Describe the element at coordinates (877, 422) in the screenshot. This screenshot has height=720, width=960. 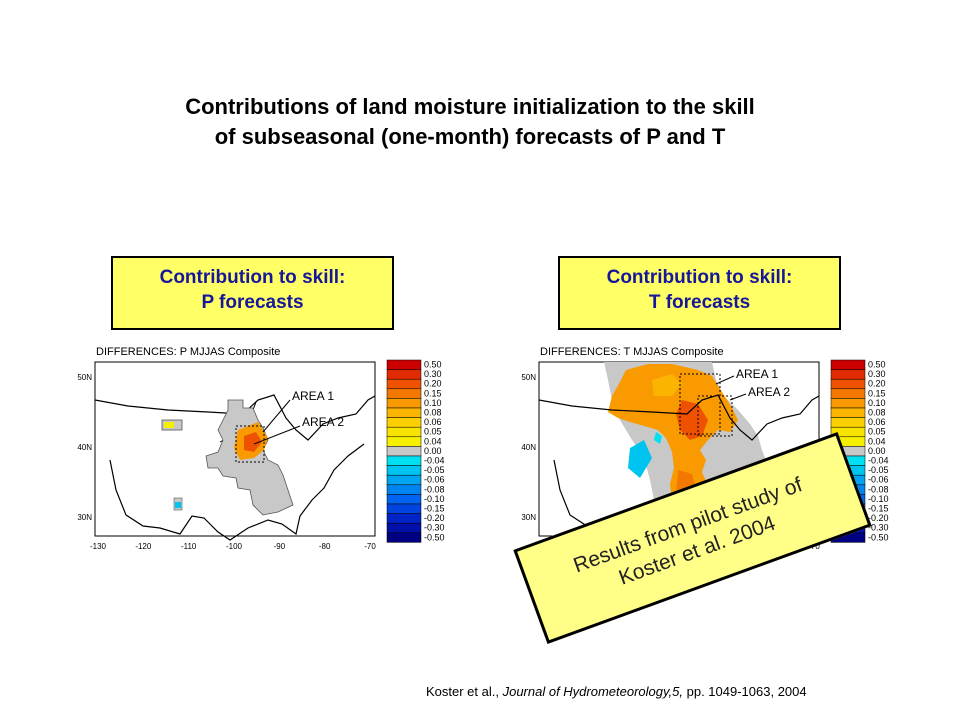
I see `t-colorbar-label: 0.06` at that location.